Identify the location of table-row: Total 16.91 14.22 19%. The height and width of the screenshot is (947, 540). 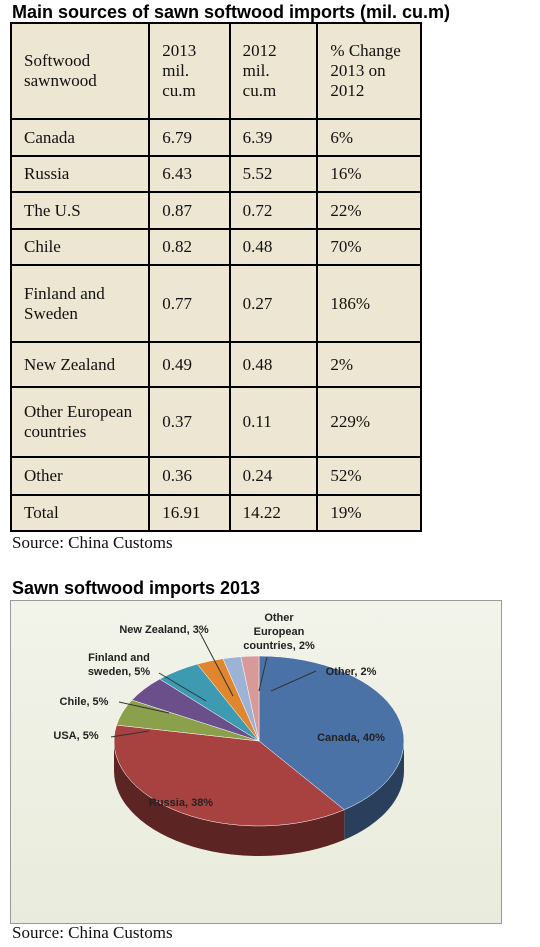
(215, 513).